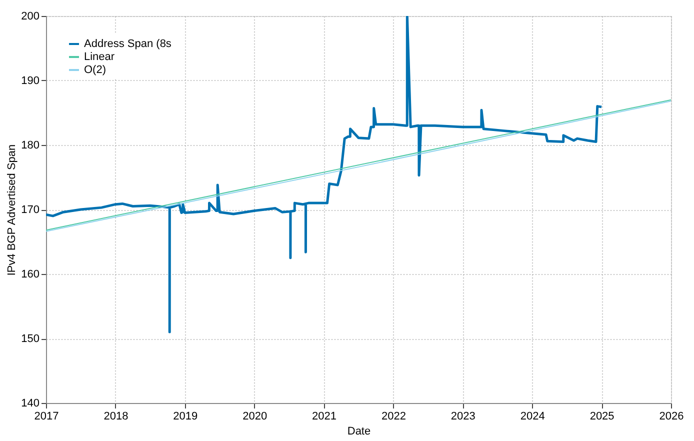 The height and width of the screenshot is (441, 694). Describe the element at coordinates (255, 416) in the screenshot. I see `x-tick-label: 2020` at that location.